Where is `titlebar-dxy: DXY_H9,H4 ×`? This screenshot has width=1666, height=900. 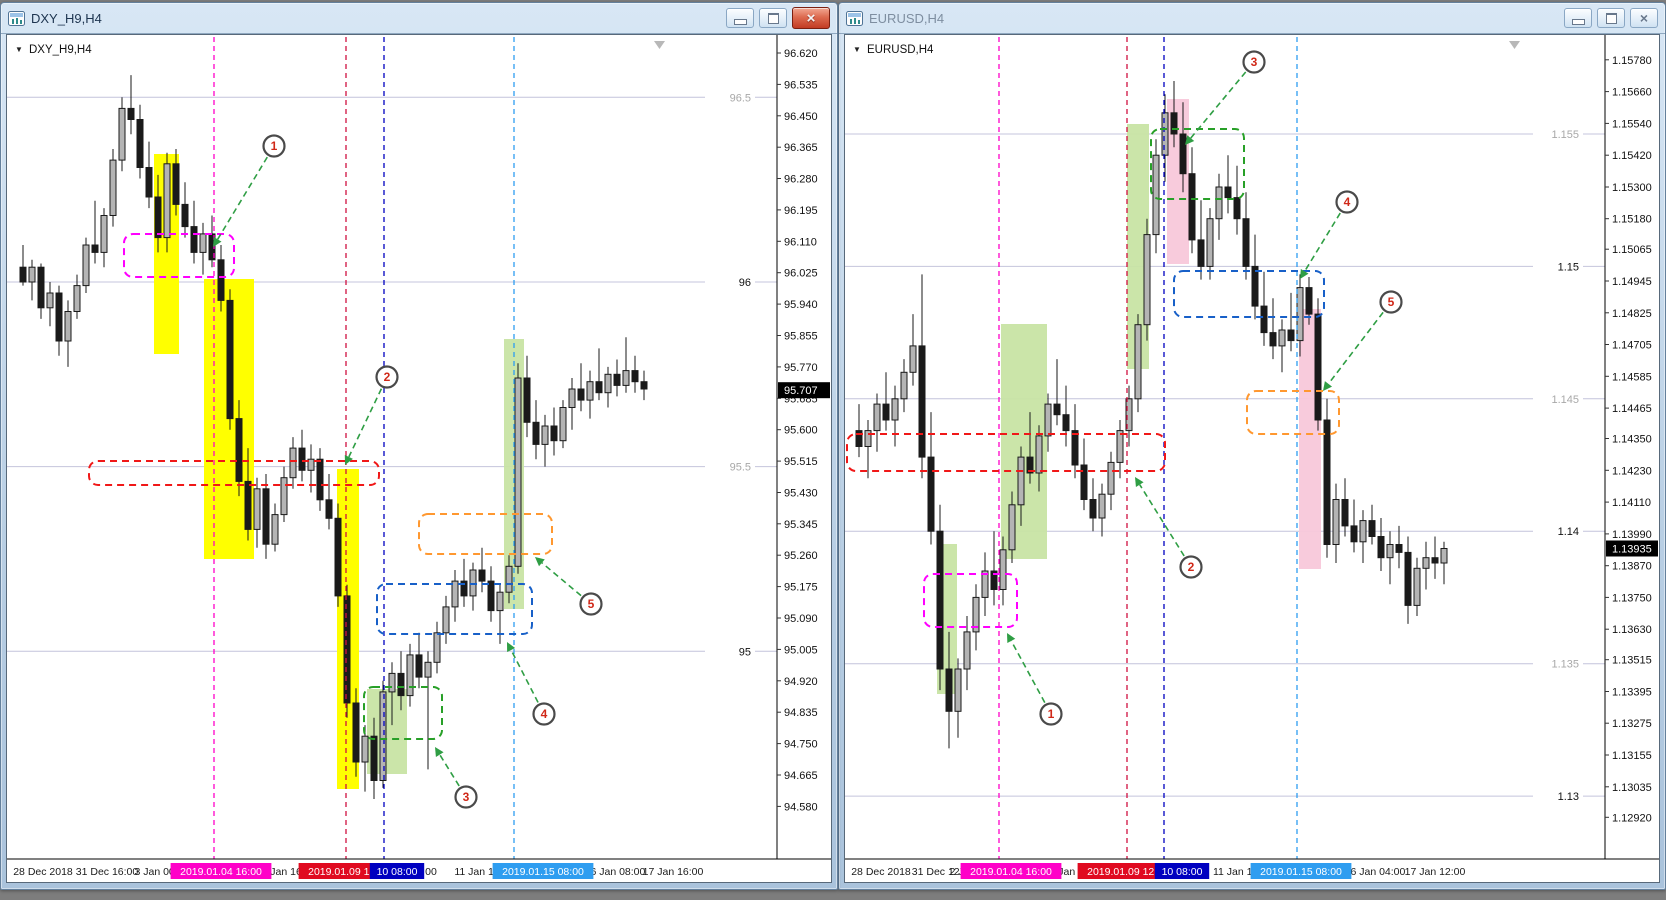
titlebar-dxy: DXY_H9,H4 × is located at coordinates (419, 18).